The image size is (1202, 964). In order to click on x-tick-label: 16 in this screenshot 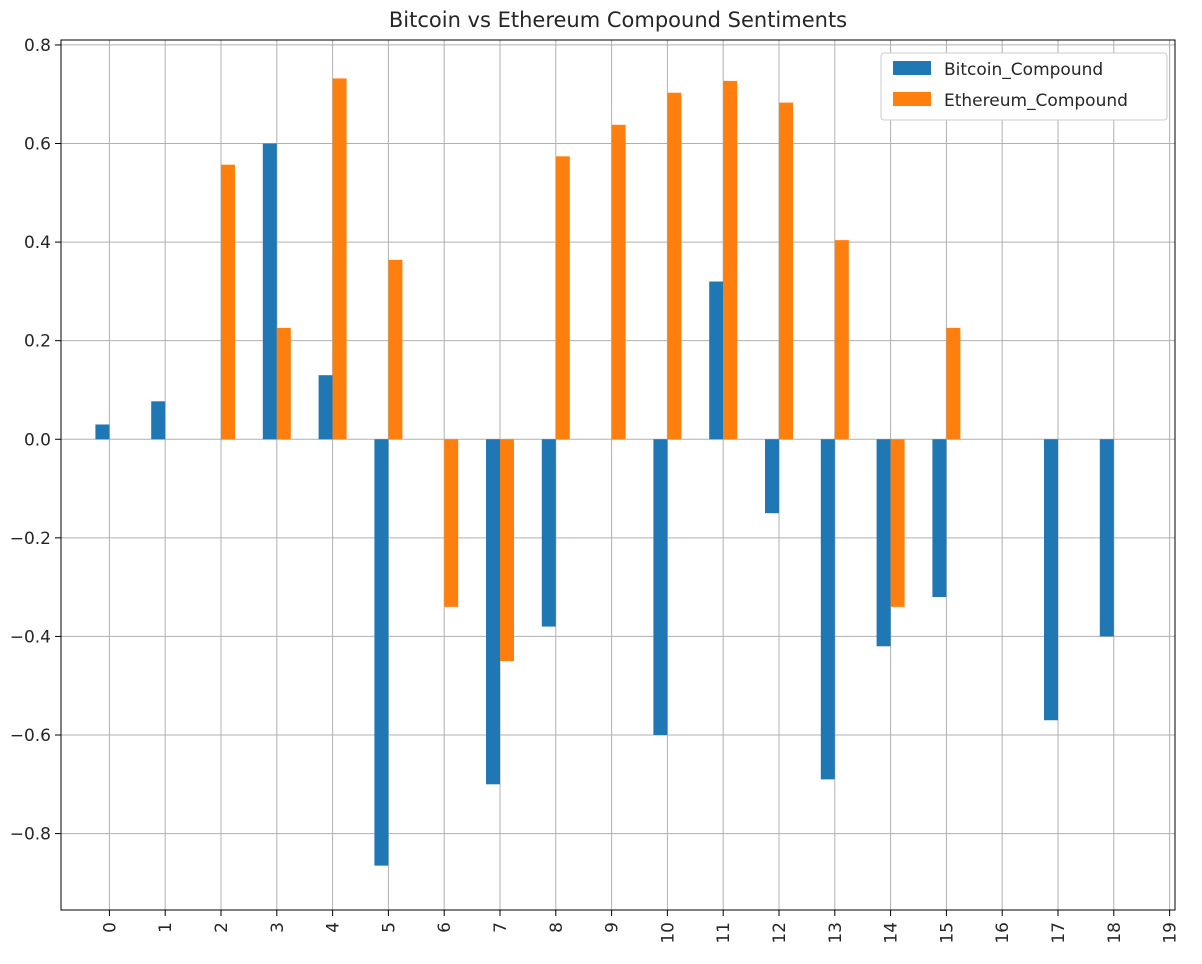, I will do `click(1003, 933)`.